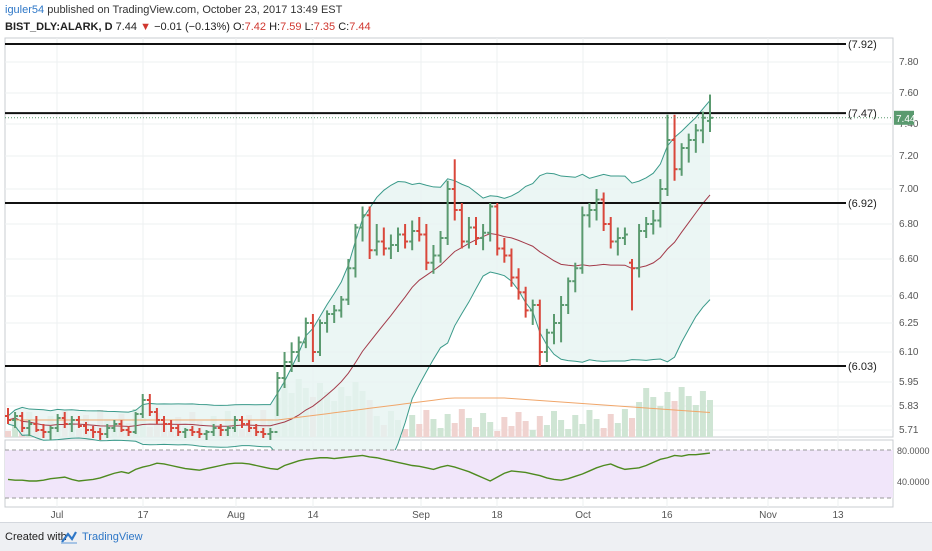 Image resolution: width=932 pixels, height=551 pixels. I want to click on y-tick-label: 7.00, so click(909, 189).